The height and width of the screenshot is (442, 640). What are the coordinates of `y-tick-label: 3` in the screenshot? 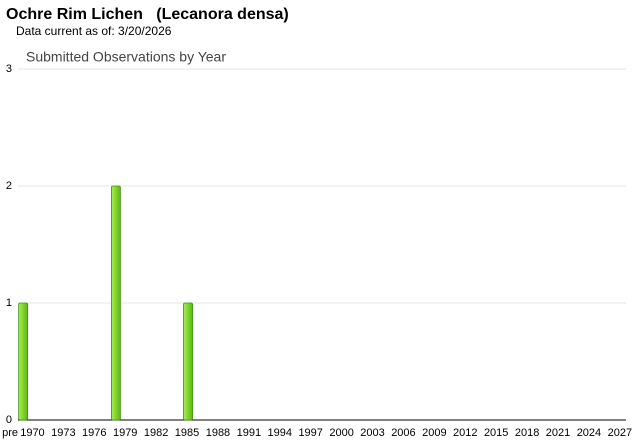 It's located at (9, 69).